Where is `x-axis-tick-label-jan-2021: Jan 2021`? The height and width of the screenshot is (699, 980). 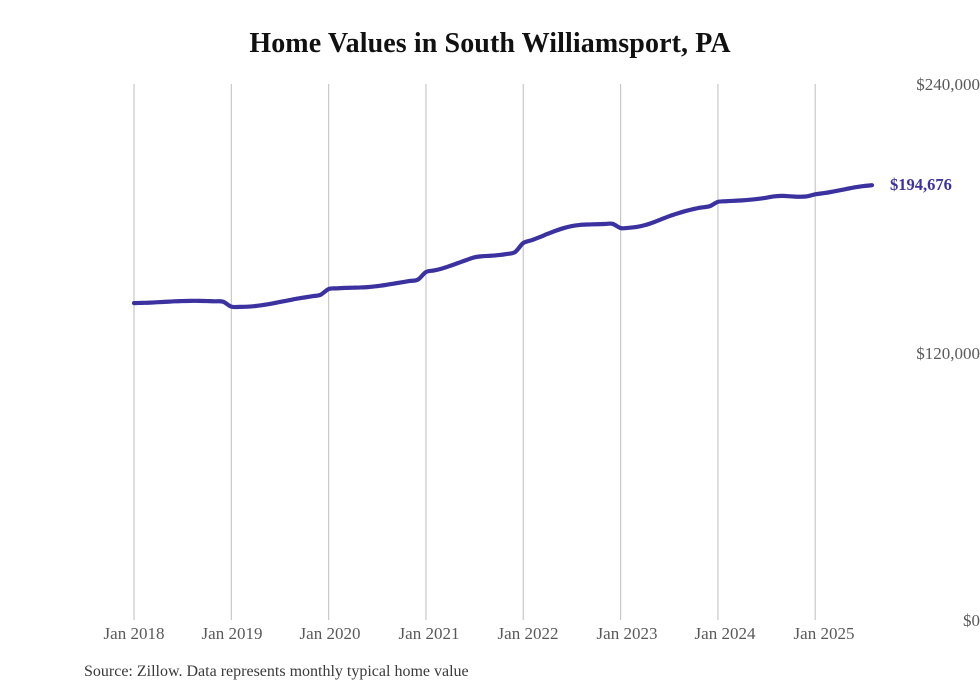
x-axis-tick-label-jan-2021: Jan 2021 is located at coordinates (429, 633).